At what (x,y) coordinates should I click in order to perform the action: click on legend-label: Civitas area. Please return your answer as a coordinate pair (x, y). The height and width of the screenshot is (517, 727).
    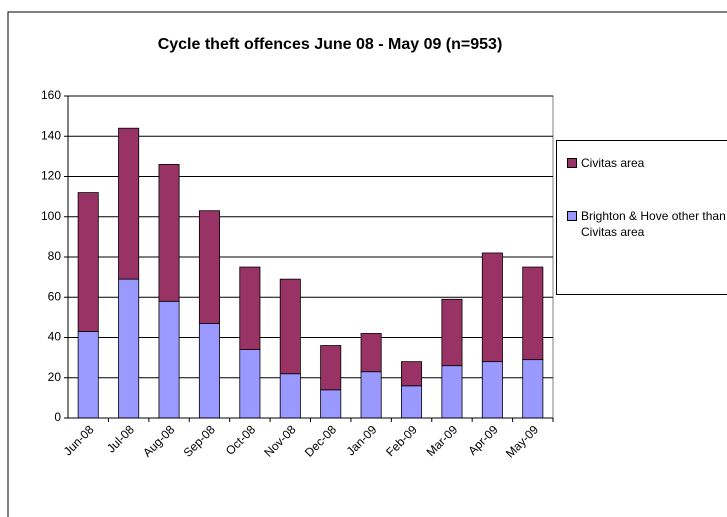
    Looking at the image, I should click on (613, 163).